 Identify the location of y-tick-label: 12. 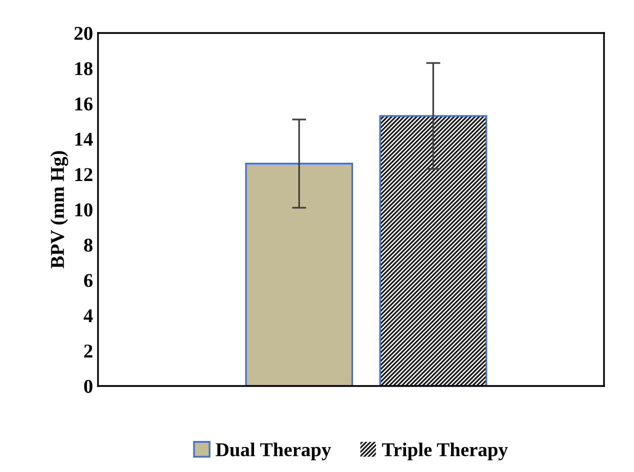
(83, 174).